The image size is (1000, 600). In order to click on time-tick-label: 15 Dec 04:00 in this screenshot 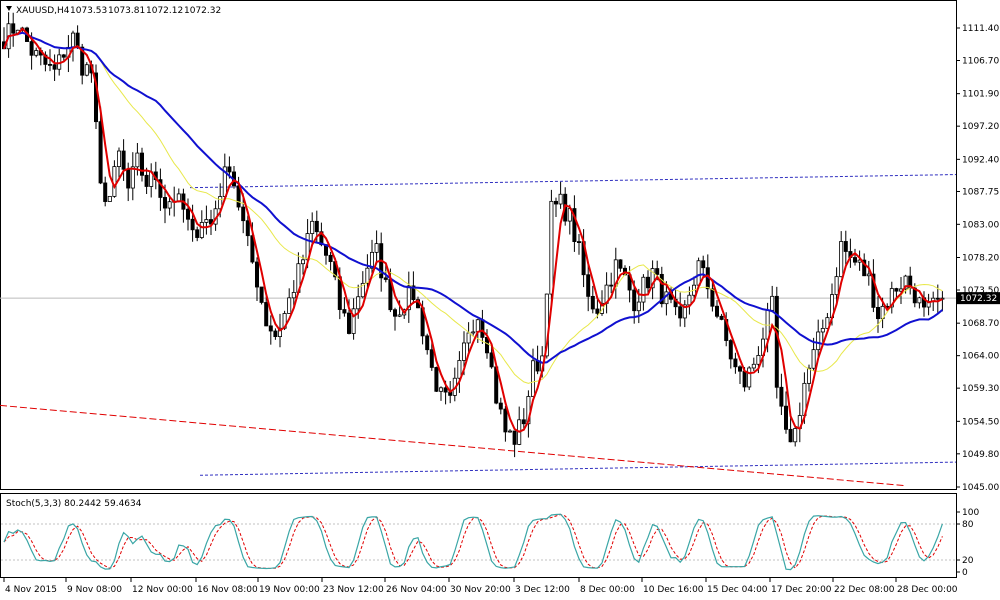, I will do `click(737, 590)`.